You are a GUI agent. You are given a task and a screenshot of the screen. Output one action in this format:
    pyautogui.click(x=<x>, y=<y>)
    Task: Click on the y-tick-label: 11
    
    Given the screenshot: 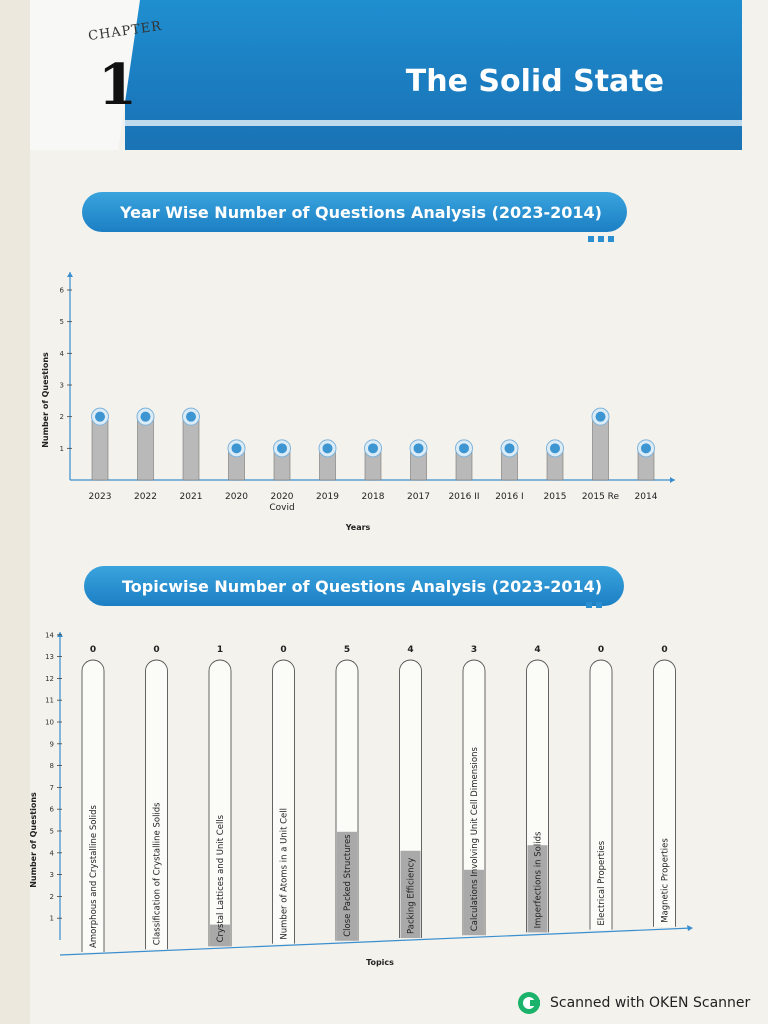 What is the action you would take?
    pyautogui.click(x=49, y=701)
    